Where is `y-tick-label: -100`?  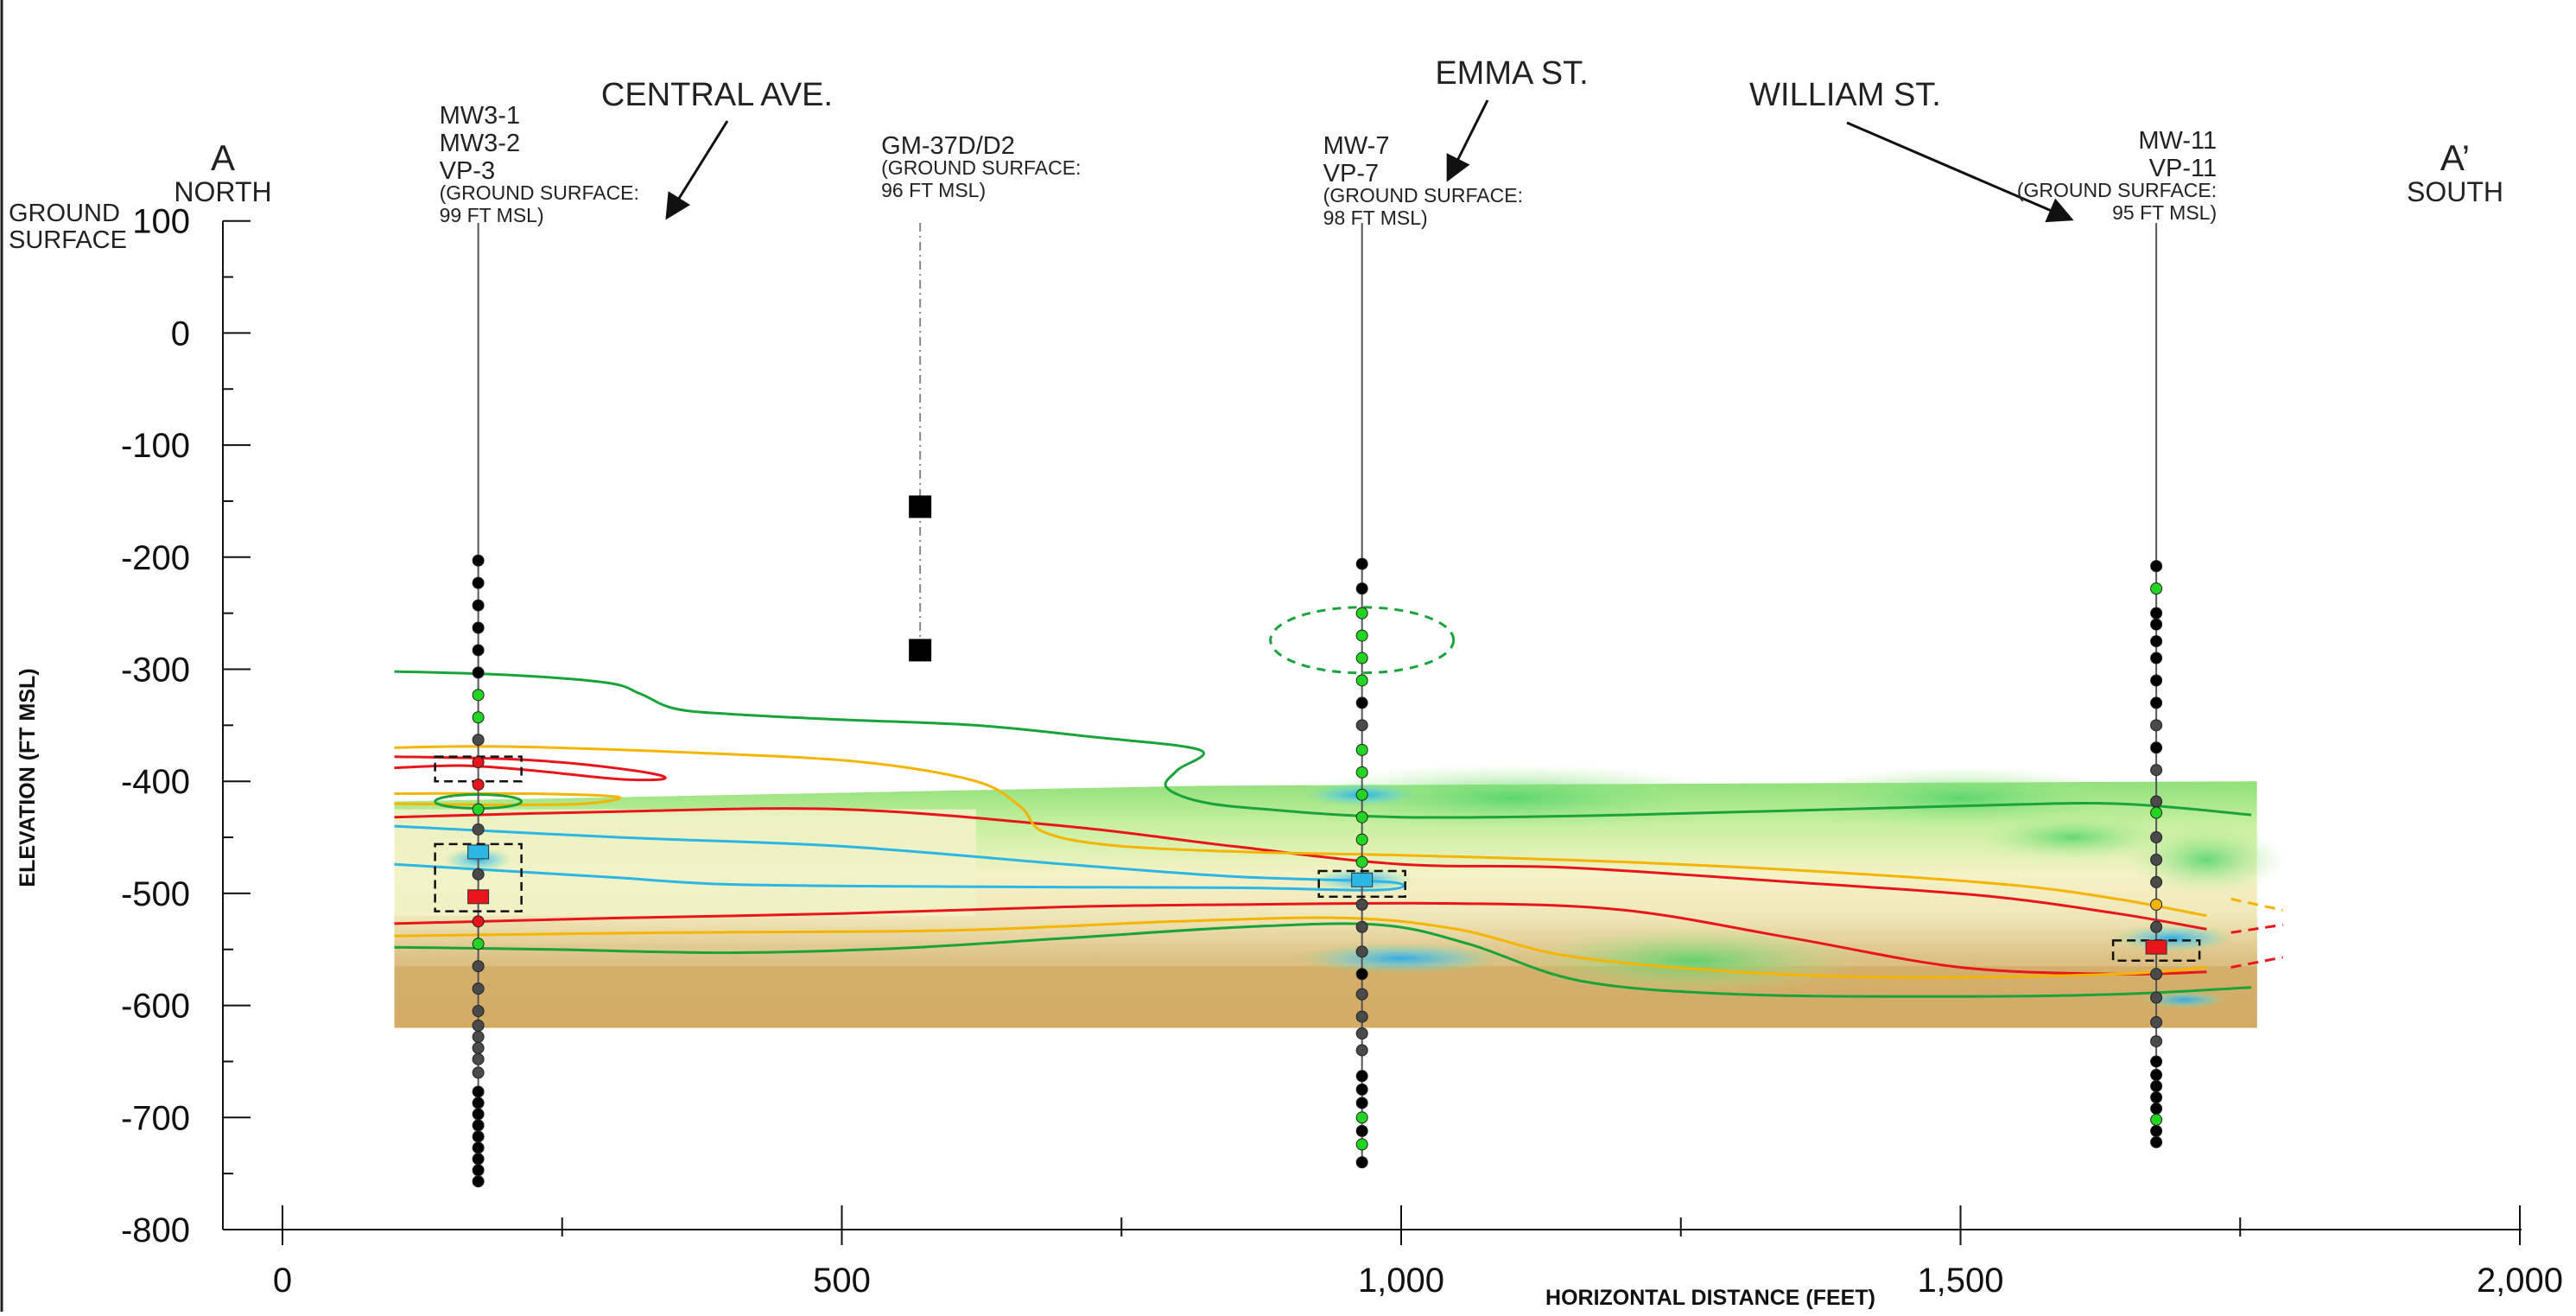 y-tick-label: -100 is located at coordinates (155, 446).